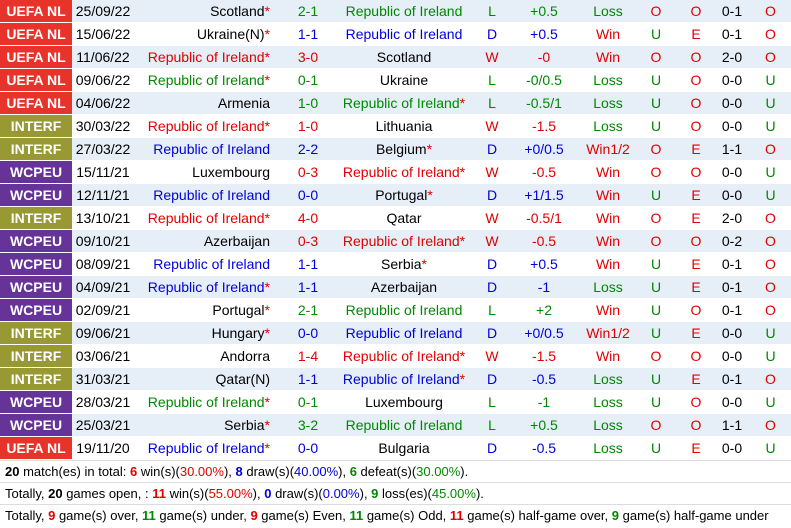 Image resolution: width=791 pixels, height=528 pixels. What do you see at coordinates (404, 333) in the screenshot?
I see `away-team-cell: Republic of Ireland` at bounding box center [404, 333].